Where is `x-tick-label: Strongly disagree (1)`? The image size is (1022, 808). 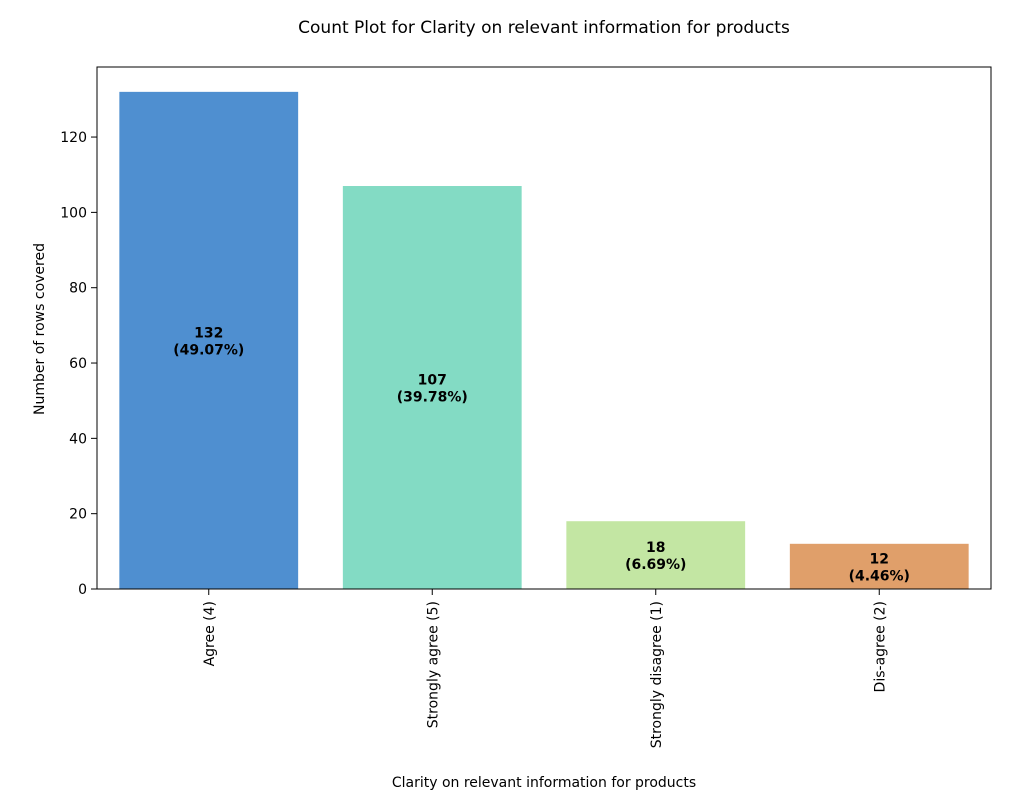 x-tick-label: Strongly disagree (1) is located at coordinates (657, 674).